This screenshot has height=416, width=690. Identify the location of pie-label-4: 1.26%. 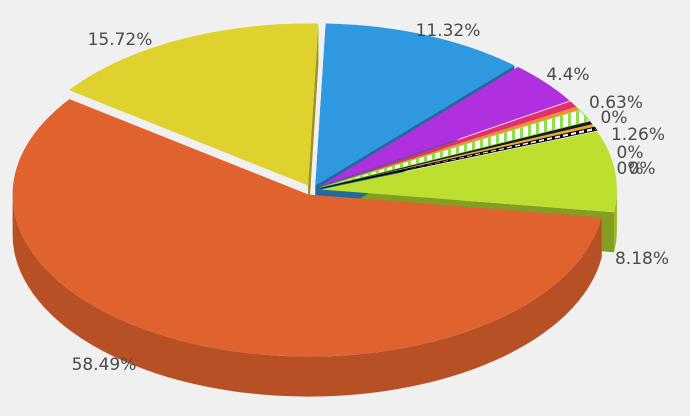
(638, 135).